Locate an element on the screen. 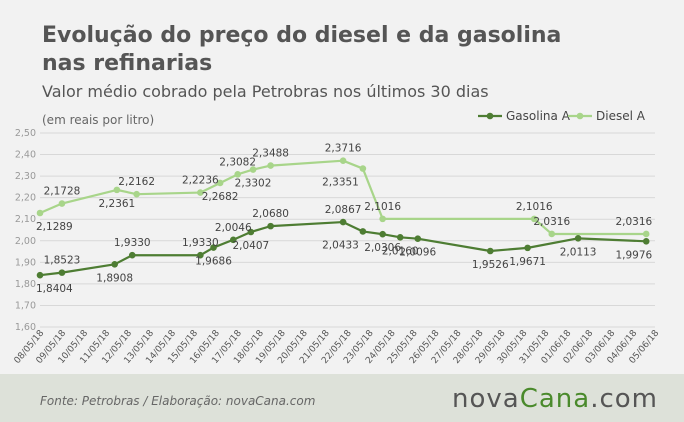 Image resolution: width=684 pixels, height=422 pixels. data-label: 2,2162 is located at coordinates (136, 182).